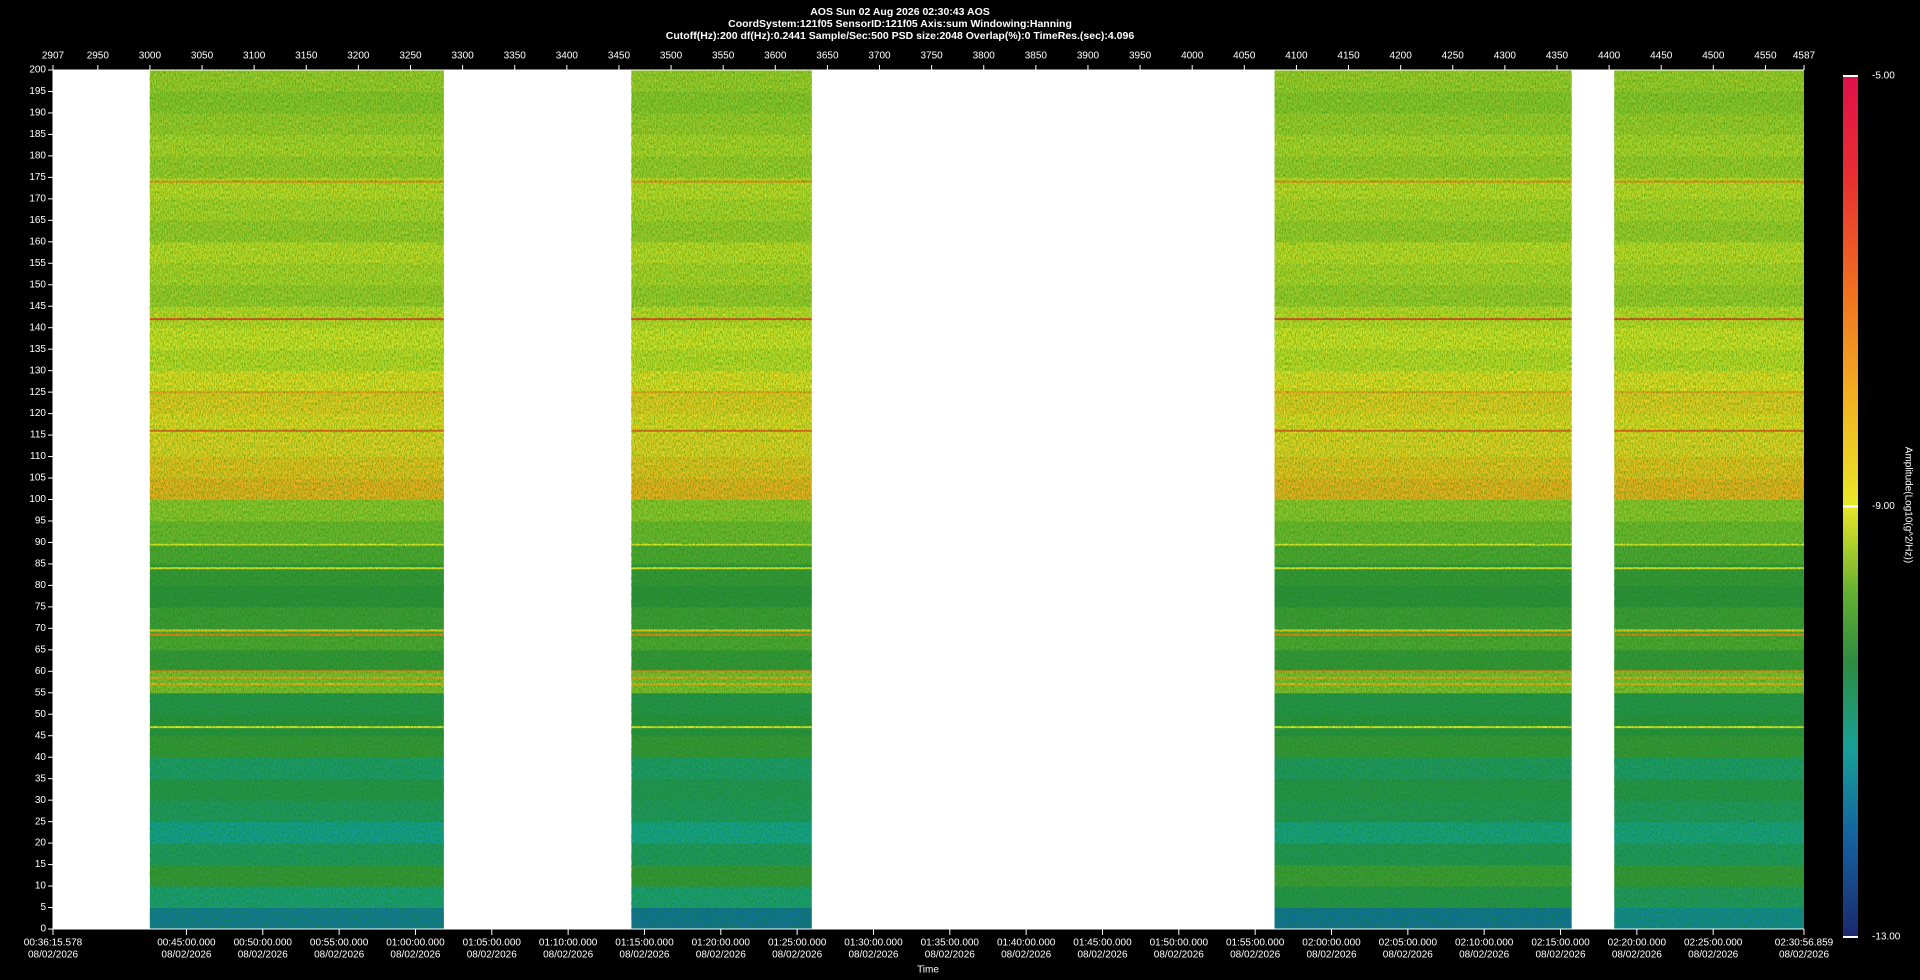  I want to click on x-axis-label: Time, so click(928, 970).